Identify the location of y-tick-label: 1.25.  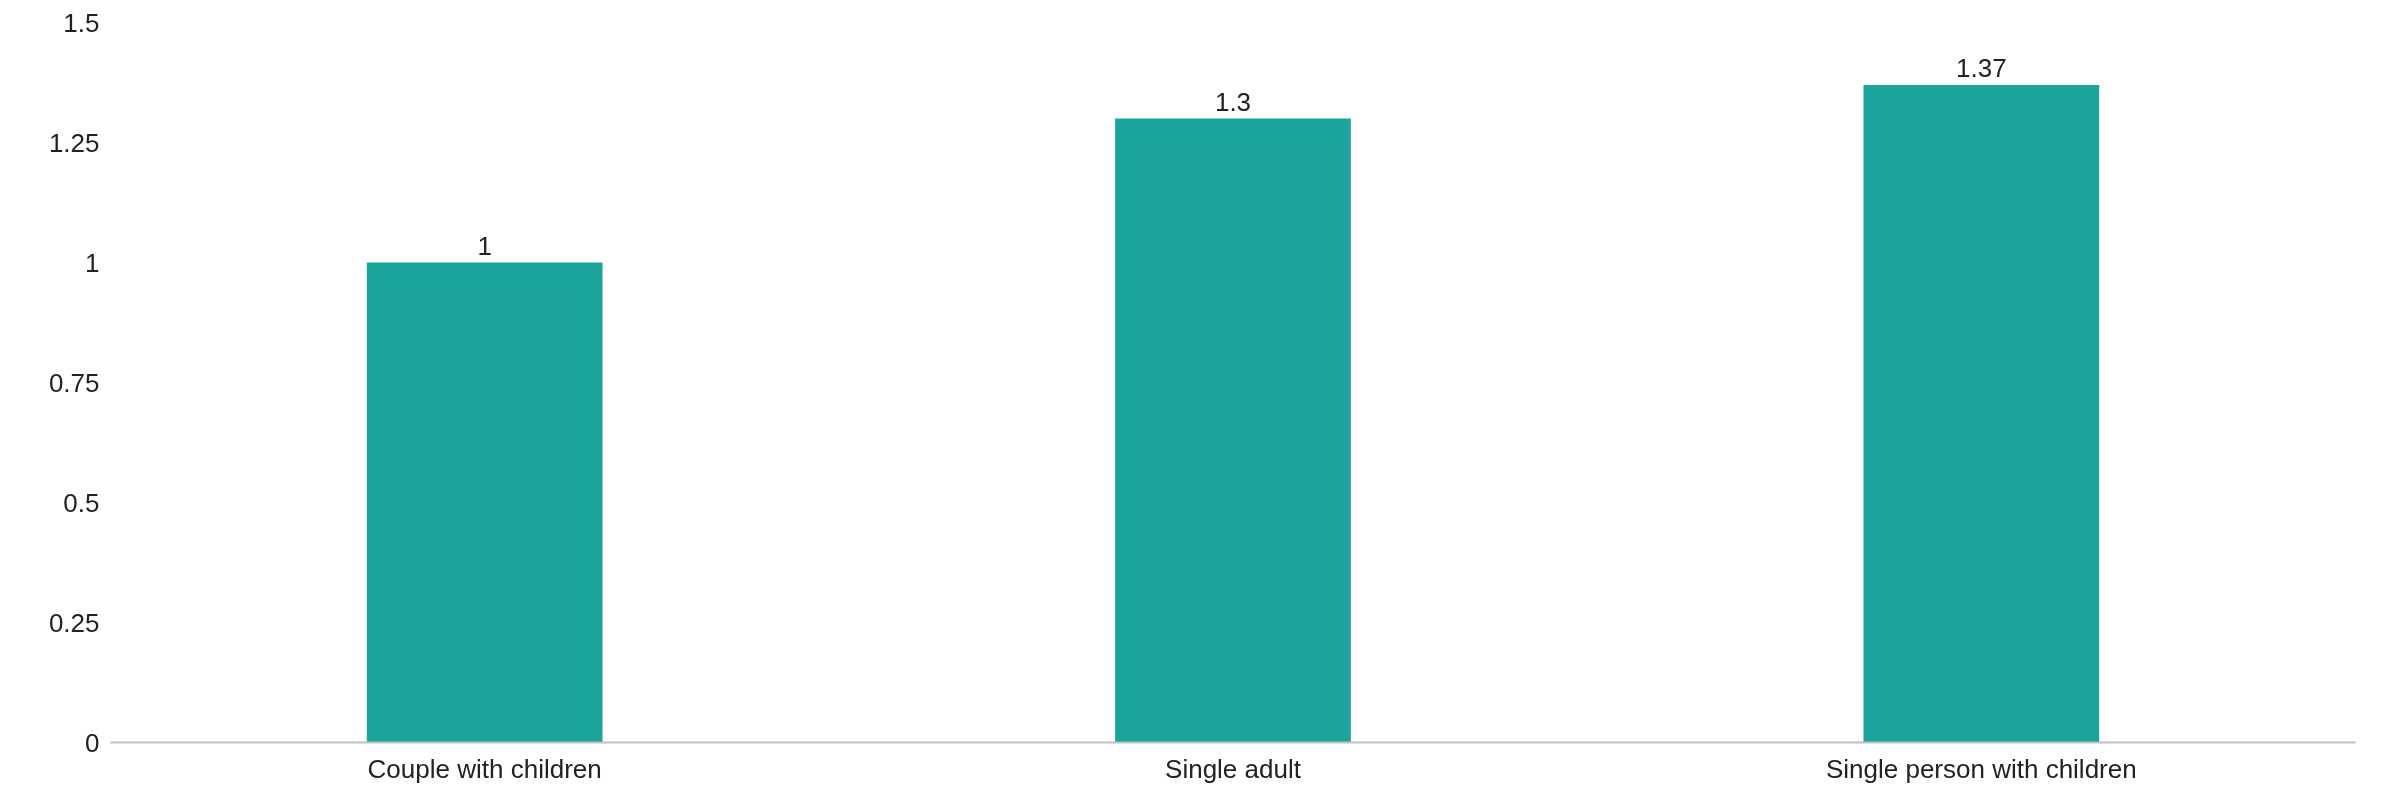
(74, 142).